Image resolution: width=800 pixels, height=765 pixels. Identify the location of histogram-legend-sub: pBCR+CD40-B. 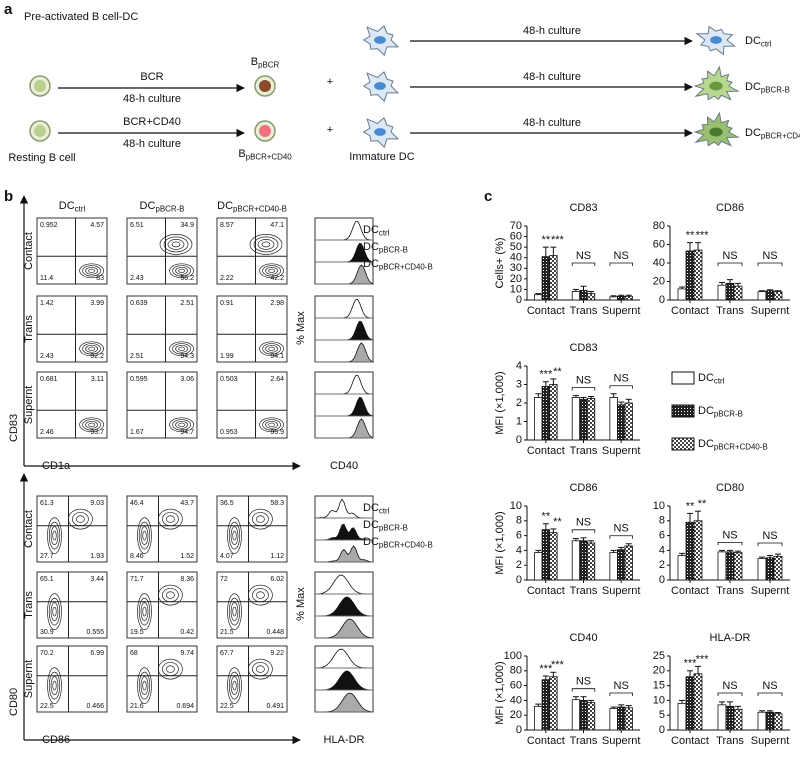
(406, 544).